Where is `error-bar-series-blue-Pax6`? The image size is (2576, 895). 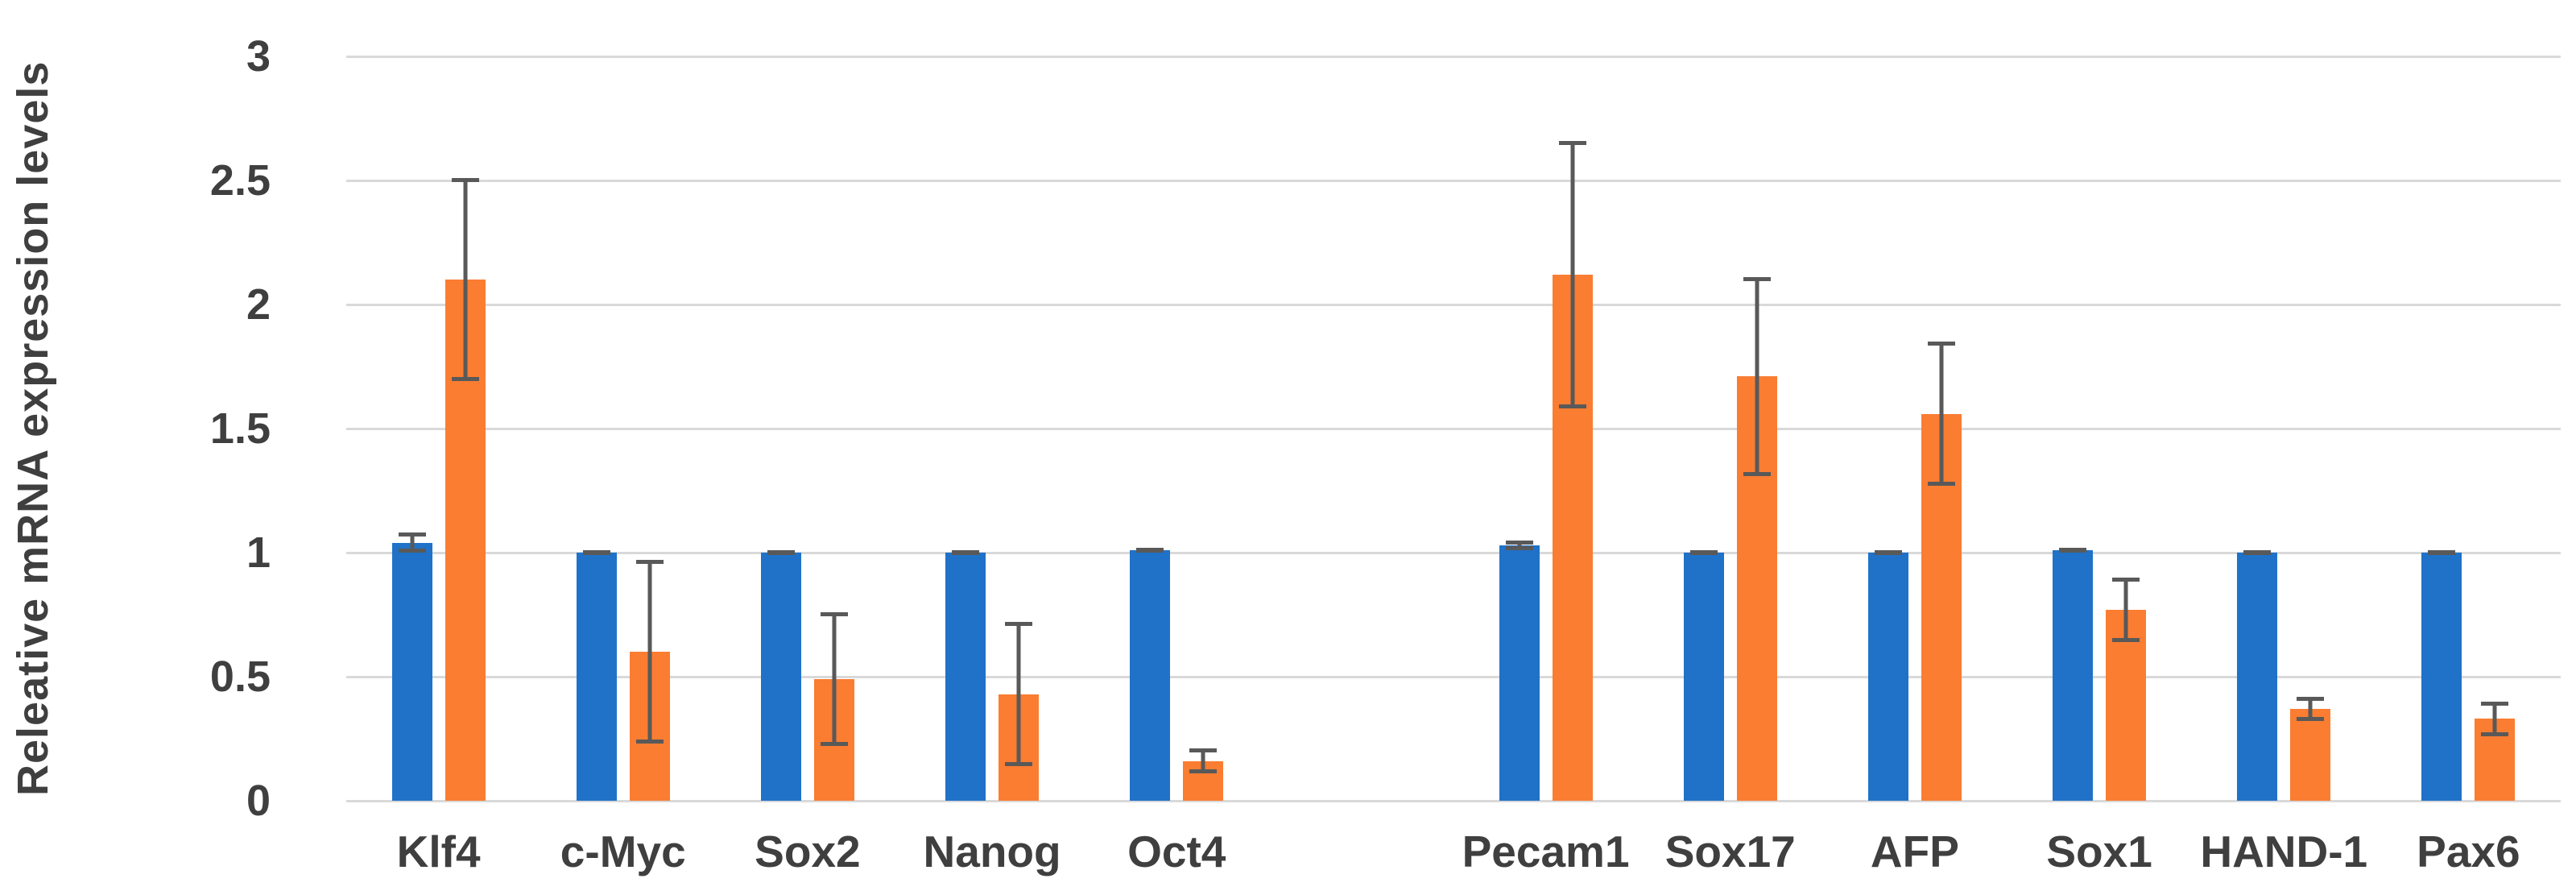 error-bar-series-blue-Pax6 is located at coordinates (2442, 552).